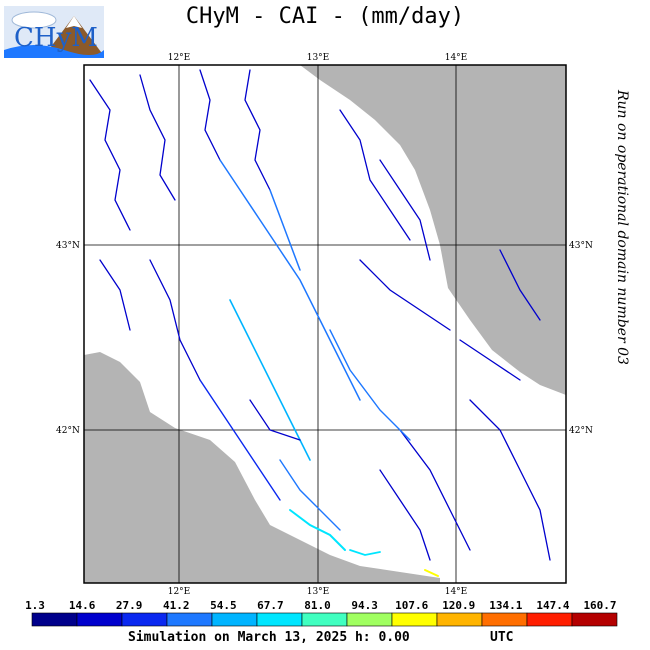 The width and height of the screenshot is (650, 650). What do you see at coordinates (581, 246) in the screenshot?
I see `lat-label-right: 43°N` at bounding box center [581, 246].